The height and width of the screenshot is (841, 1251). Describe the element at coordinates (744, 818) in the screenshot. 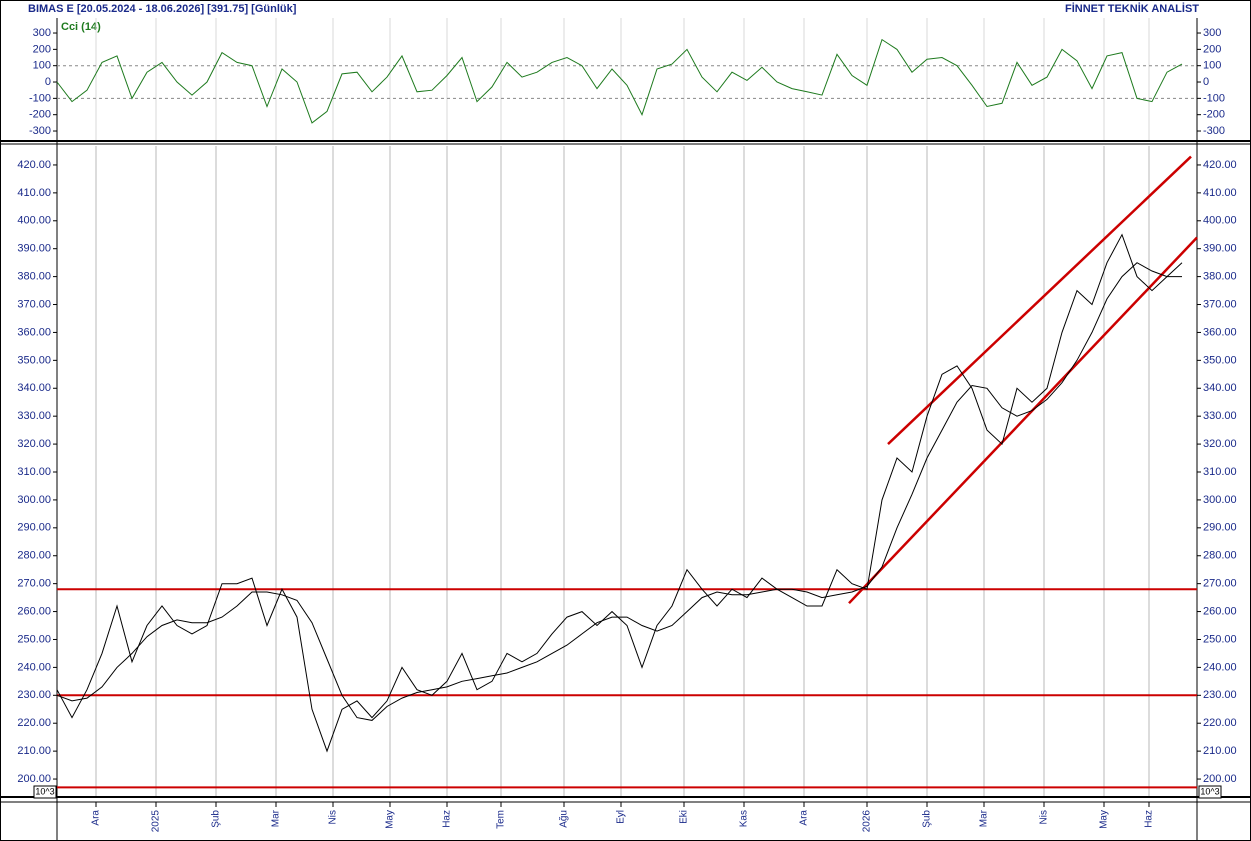

I see `x-tick-label: Kas` at that location.